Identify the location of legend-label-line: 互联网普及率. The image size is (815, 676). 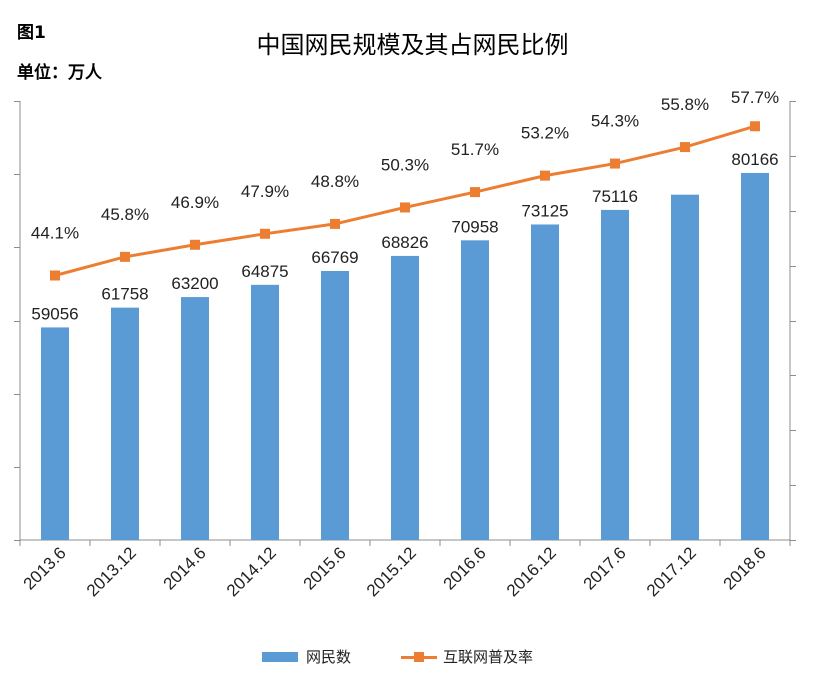
(488, 657).